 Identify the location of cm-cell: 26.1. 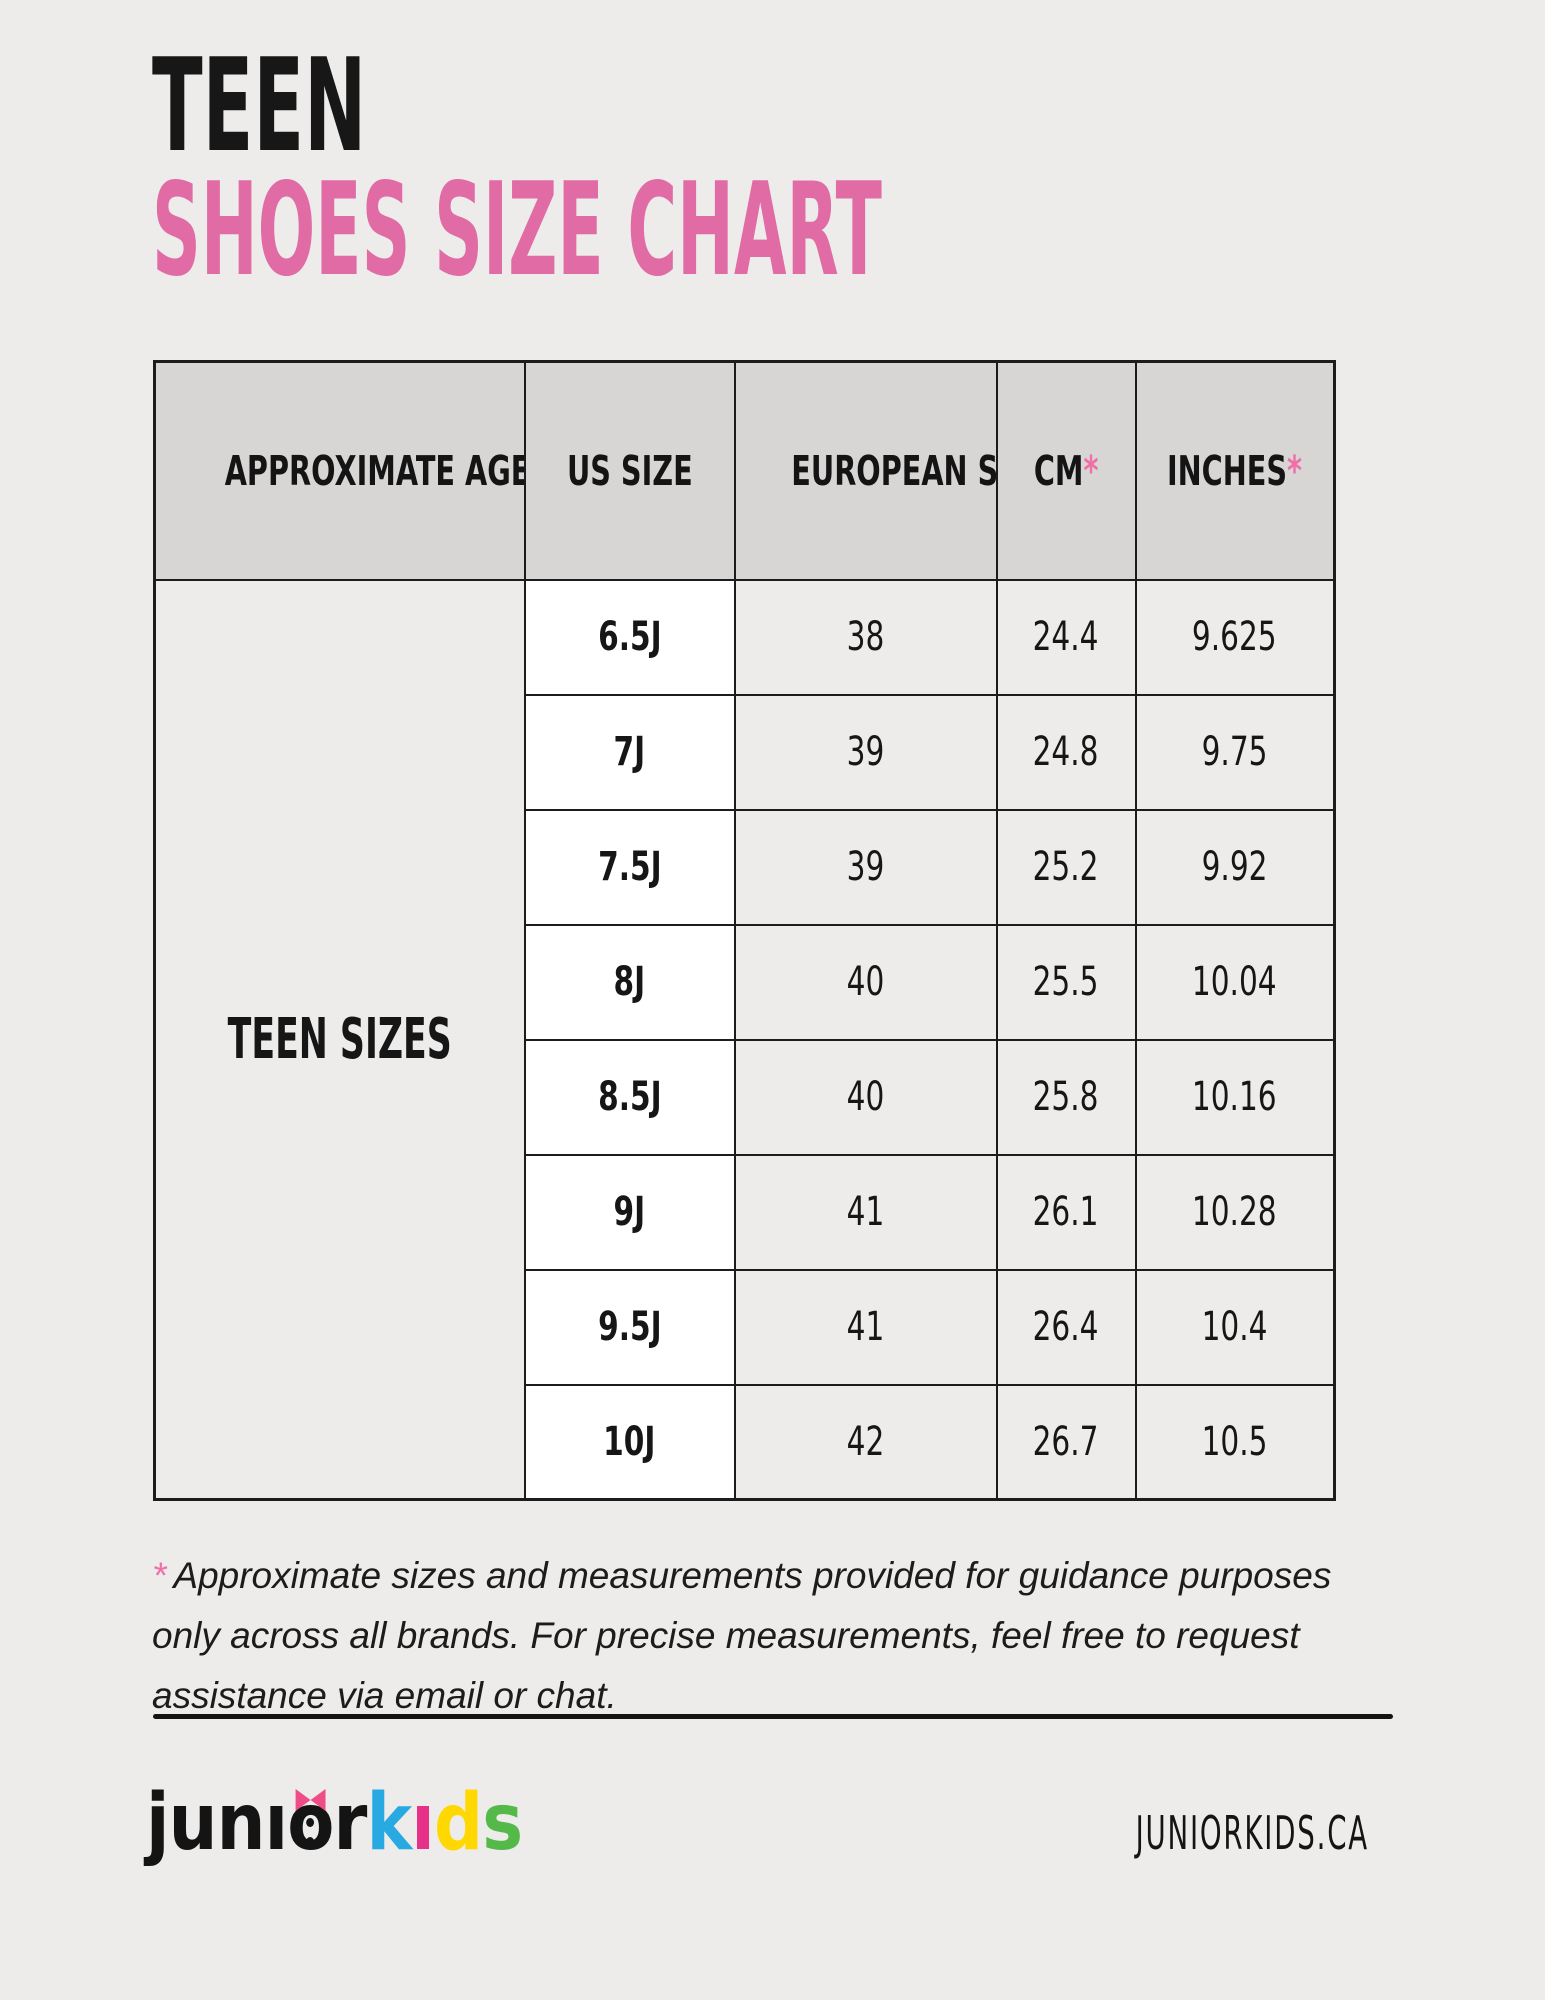
(1066, 1212).